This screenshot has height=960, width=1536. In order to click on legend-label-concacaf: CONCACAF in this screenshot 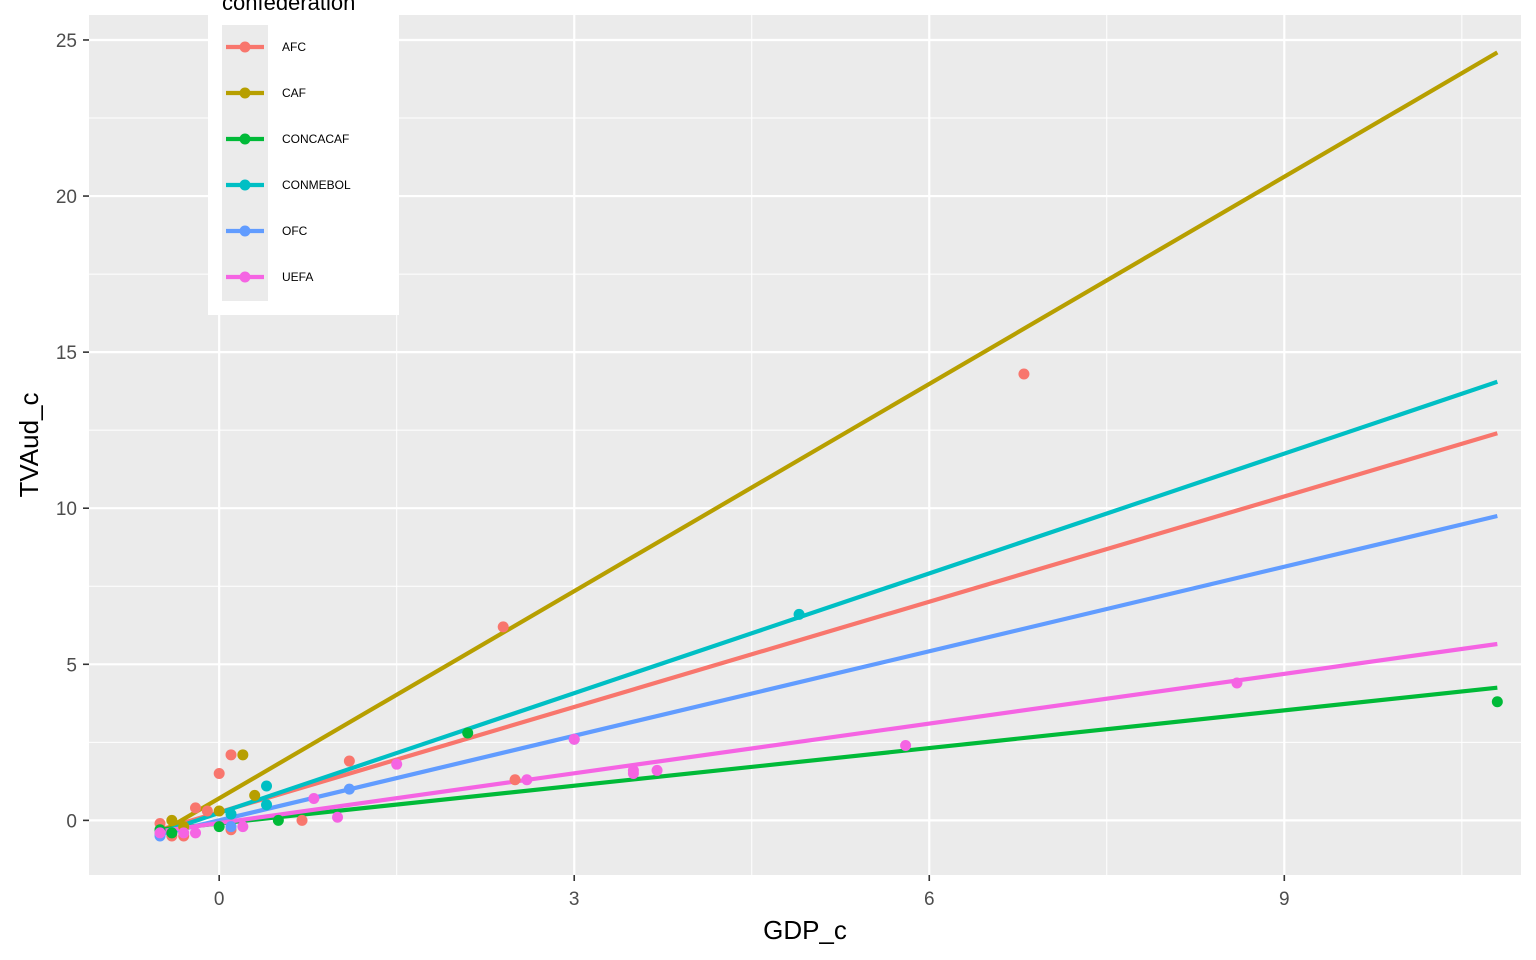, I will do `click(315, 139)`.